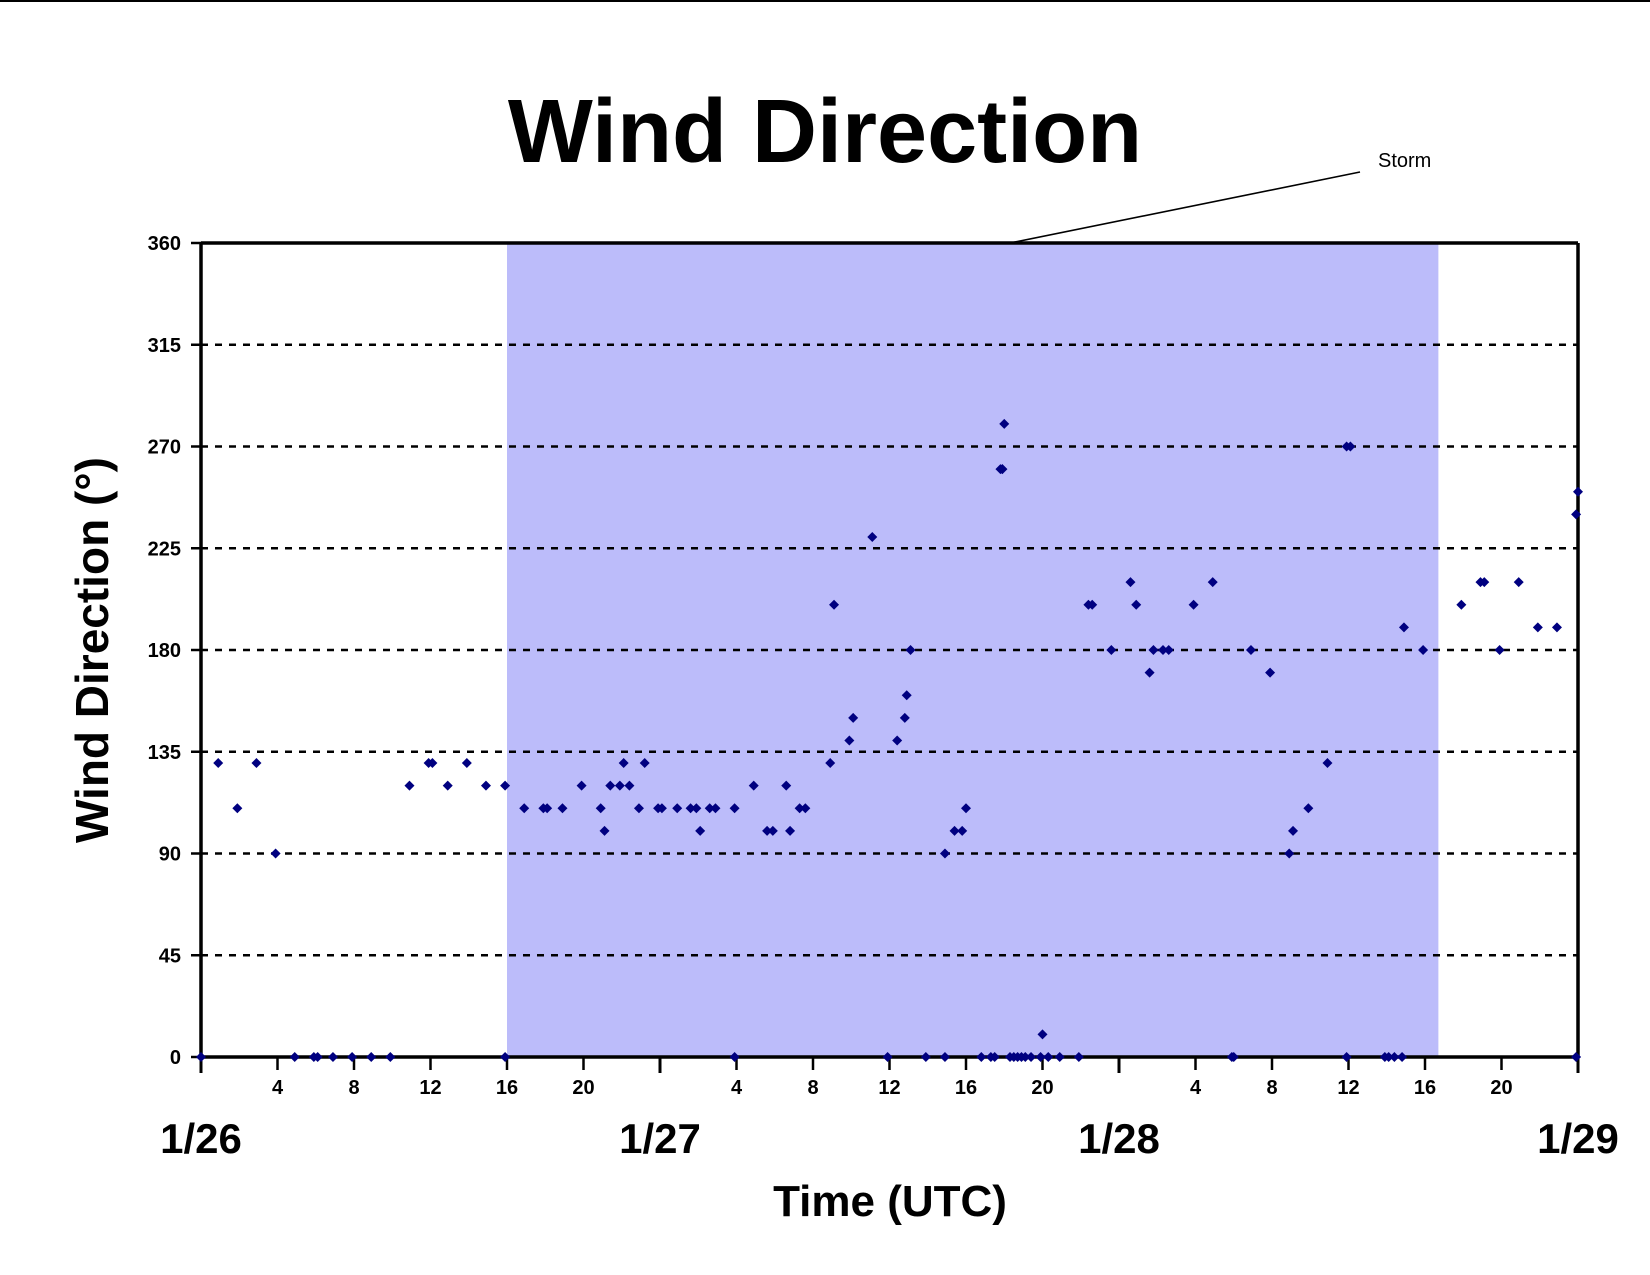 The width and height of the screenshot is (1650, 1275). I want to click on y-axis-label: Wind Direction (°), so click(92, 650).